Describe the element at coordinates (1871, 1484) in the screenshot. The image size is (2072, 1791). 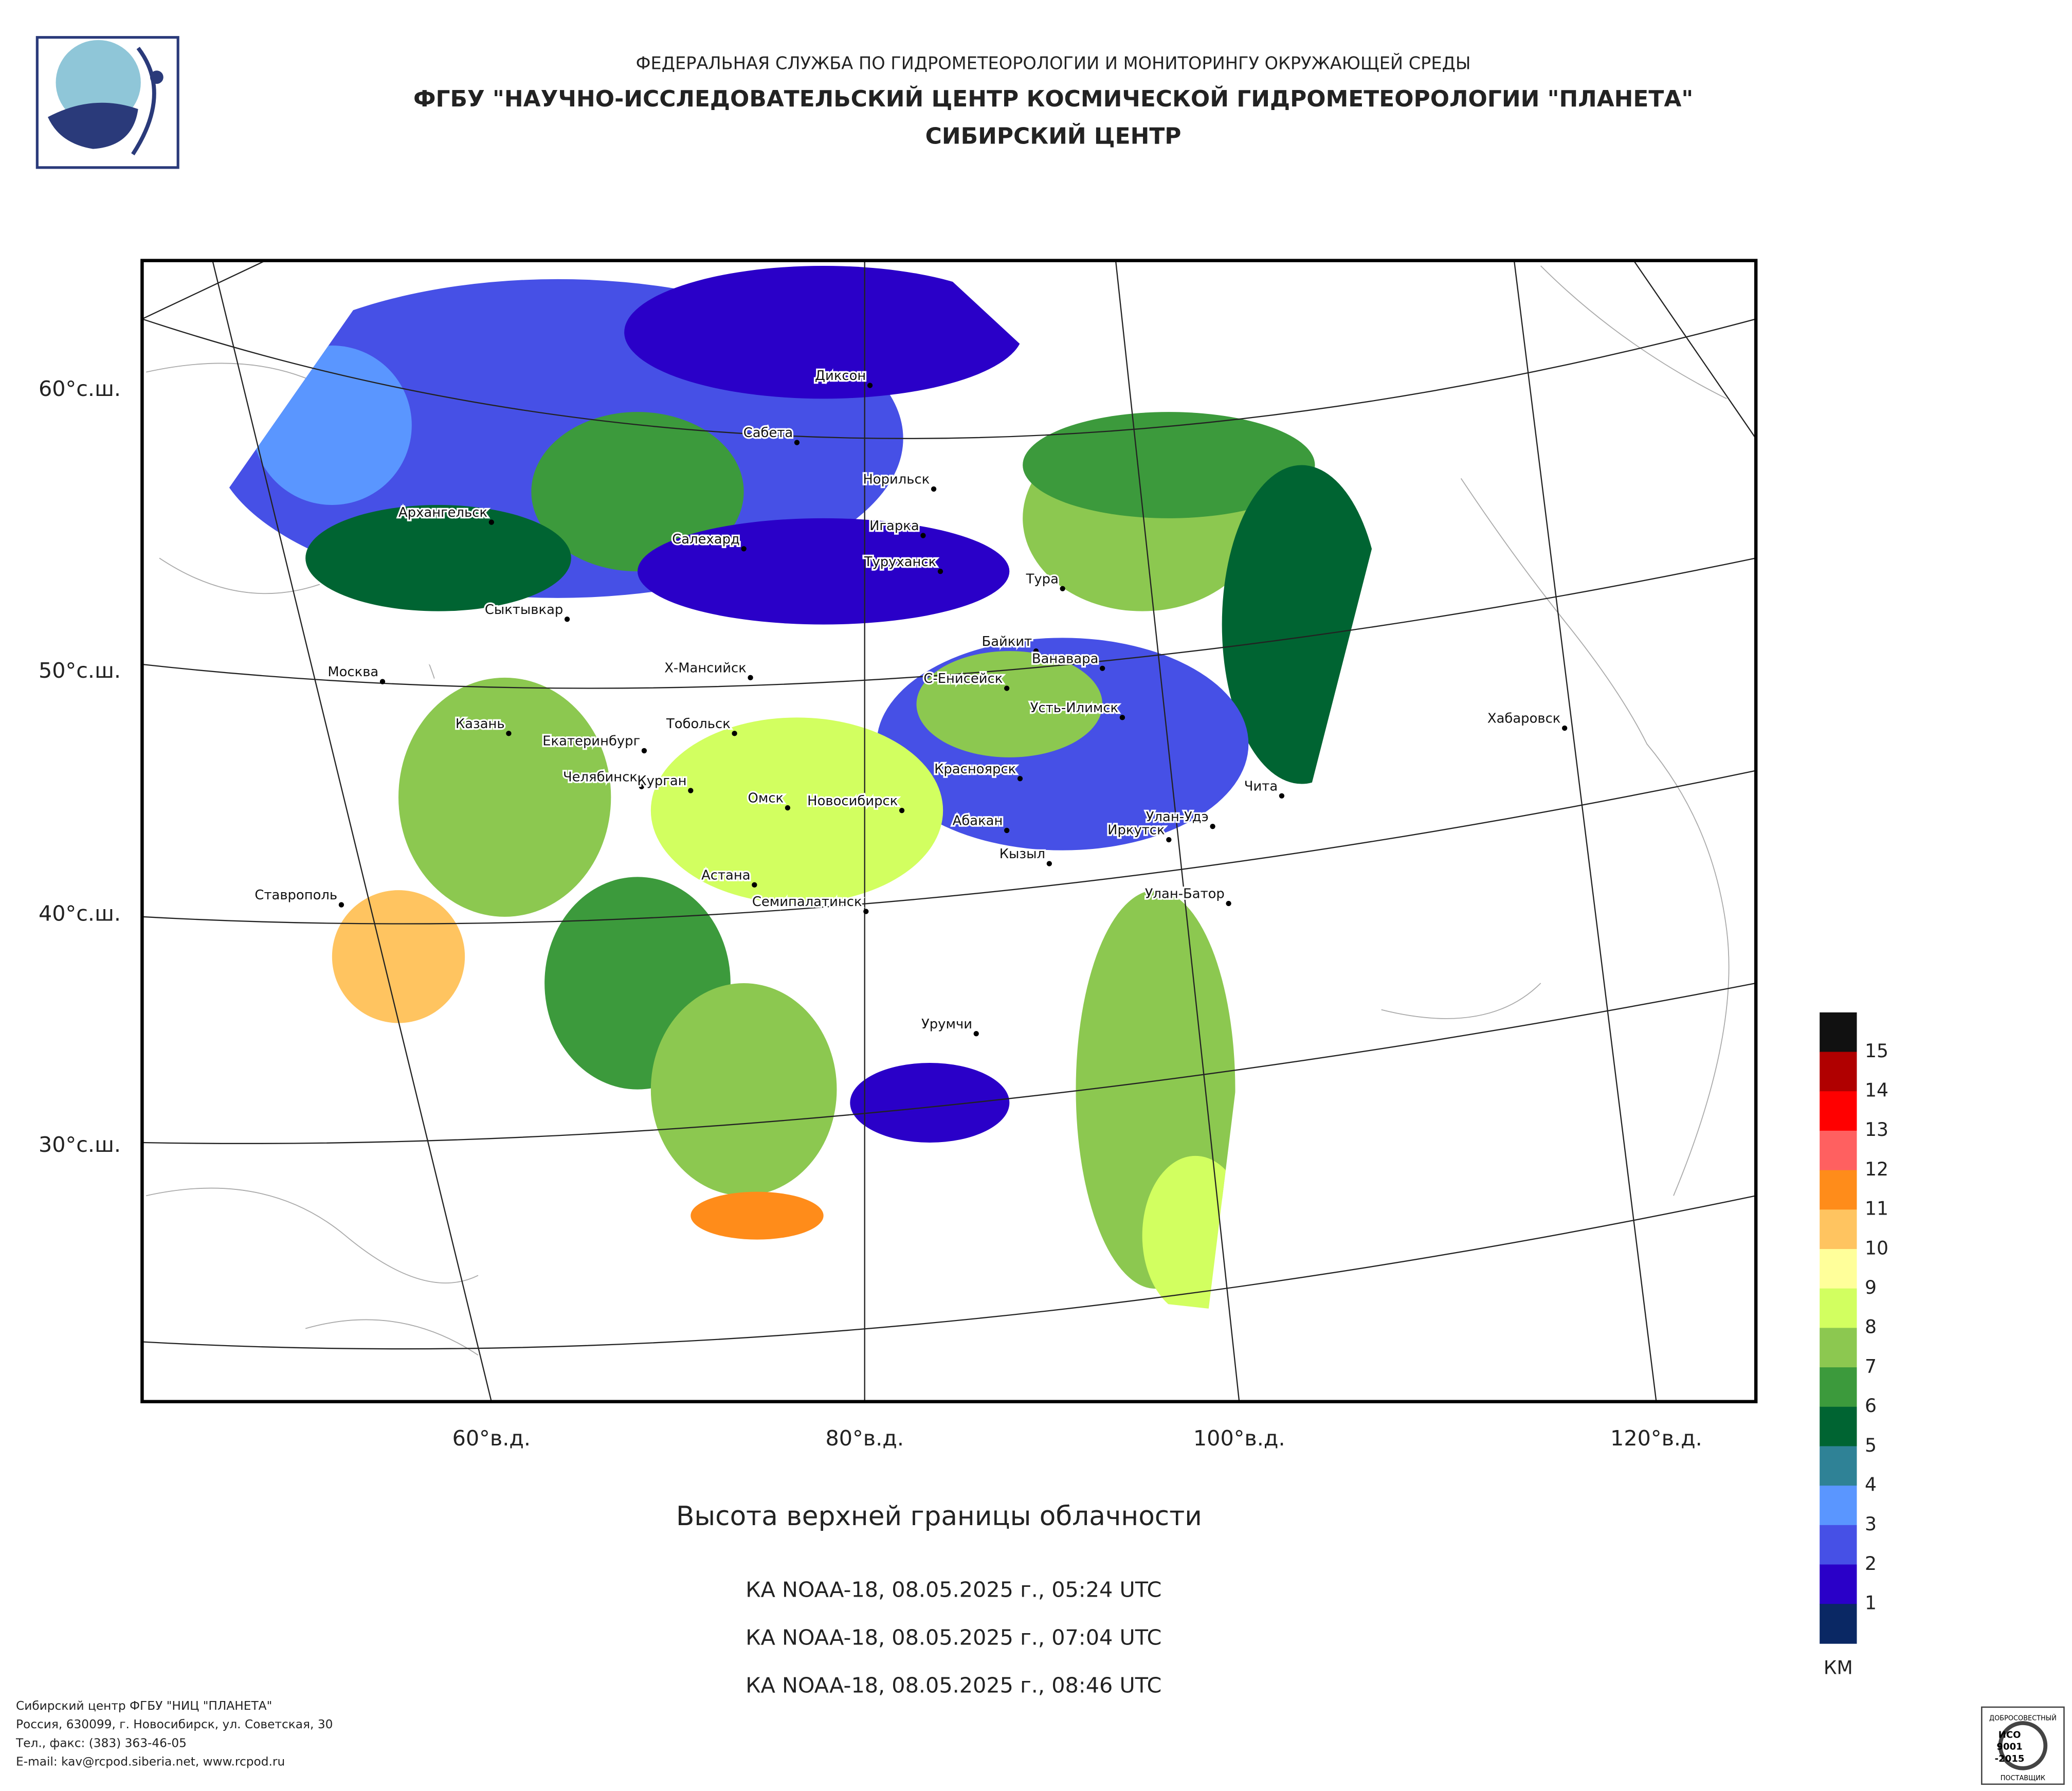
I see `colorbar-label: 4` at that location.